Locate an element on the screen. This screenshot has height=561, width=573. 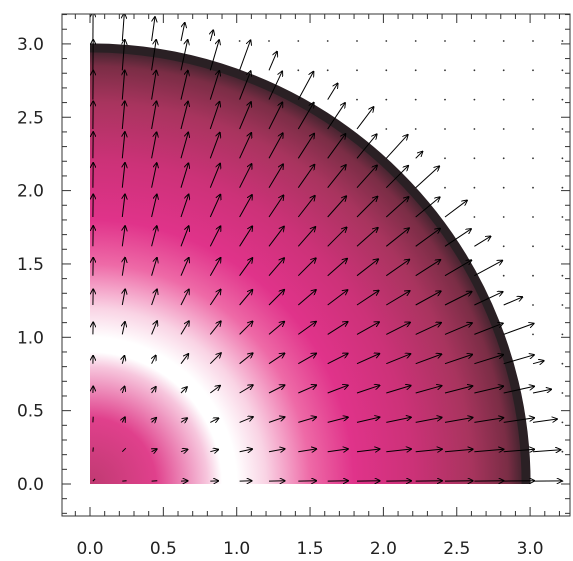
y-tick-label: 2.0 is located at coordinates (30, 192).